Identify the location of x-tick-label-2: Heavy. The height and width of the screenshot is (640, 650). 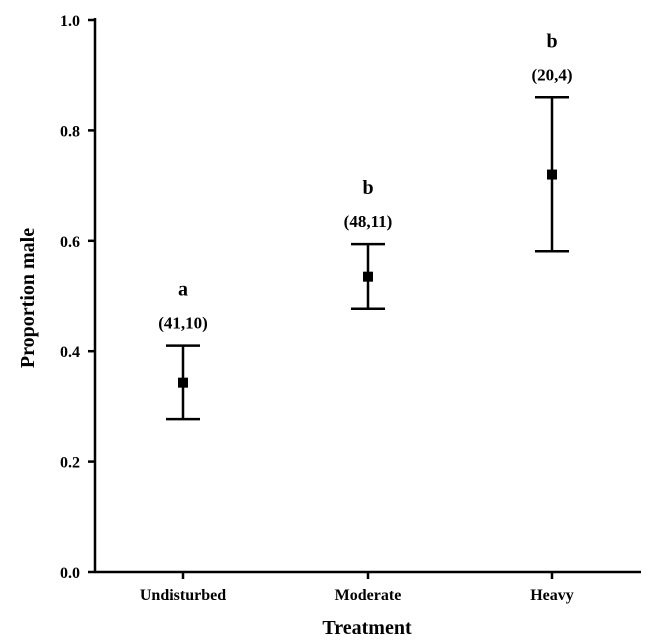
(552, 595).